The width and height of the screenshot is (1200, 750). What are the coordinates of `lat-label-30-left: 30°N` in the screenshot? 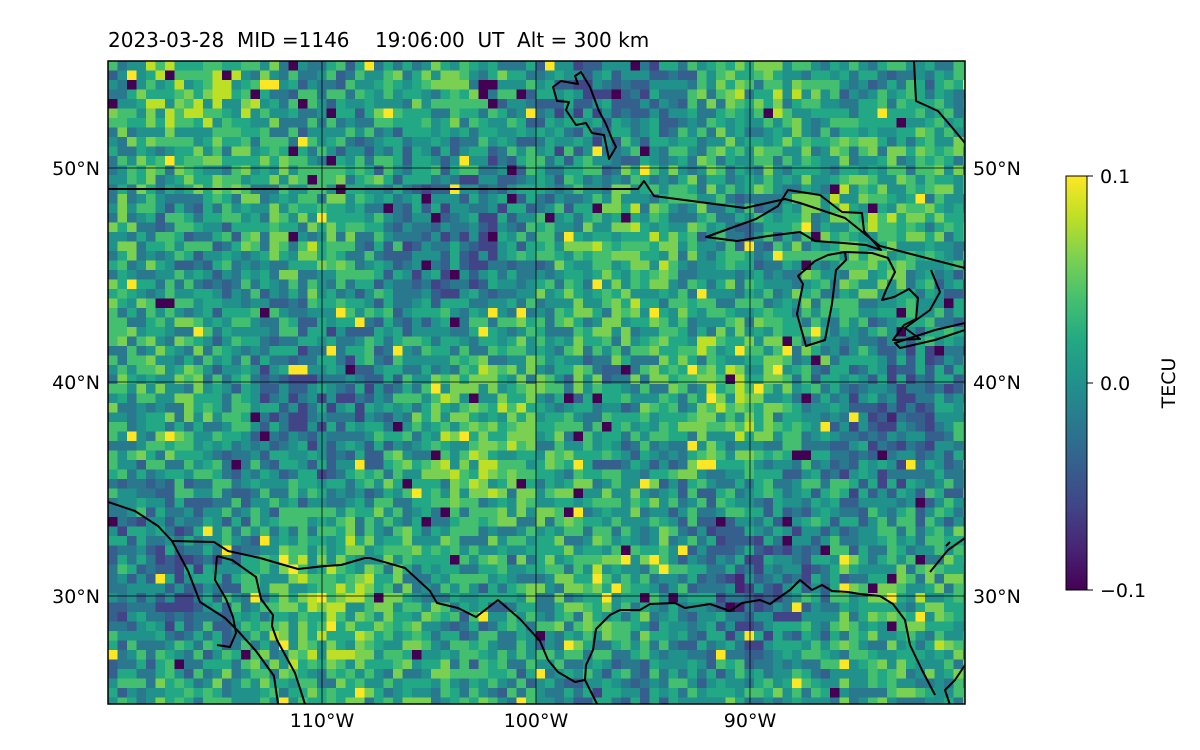 It's located at (76, 597).